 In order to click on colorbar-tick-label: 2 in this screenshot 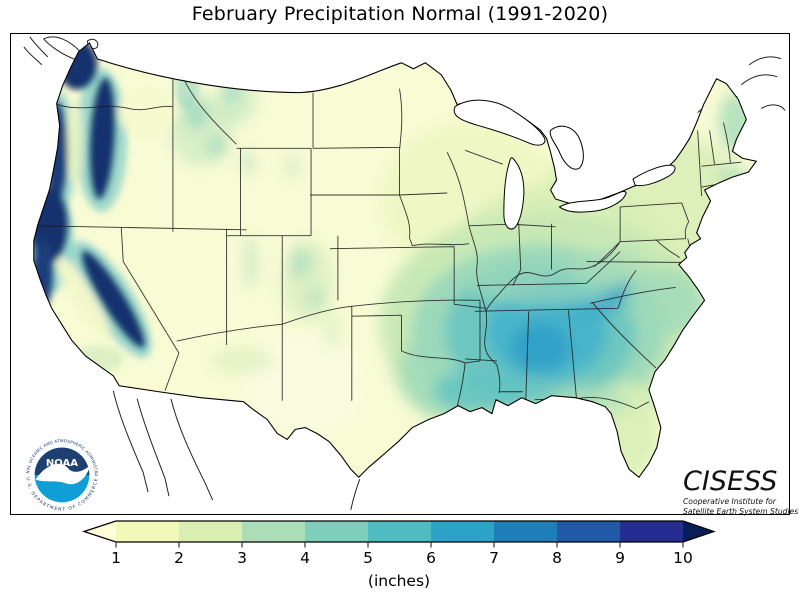, I will do `click(179, 558)`.